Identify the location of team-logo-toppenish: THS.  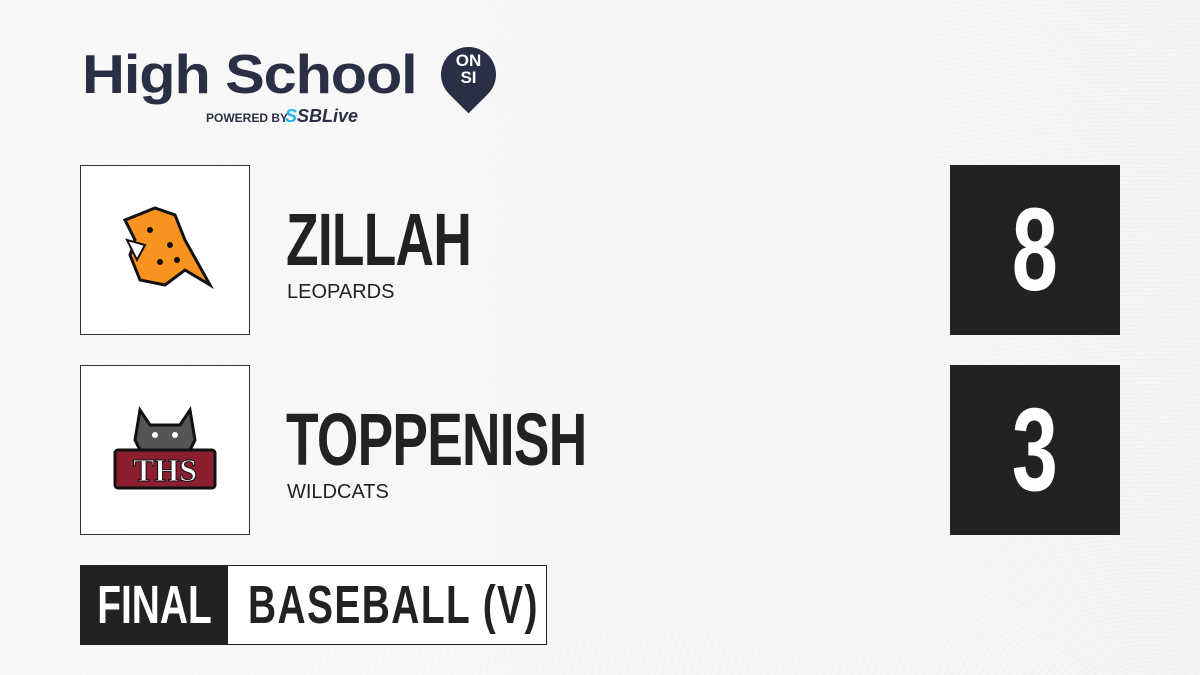
(165, 450).